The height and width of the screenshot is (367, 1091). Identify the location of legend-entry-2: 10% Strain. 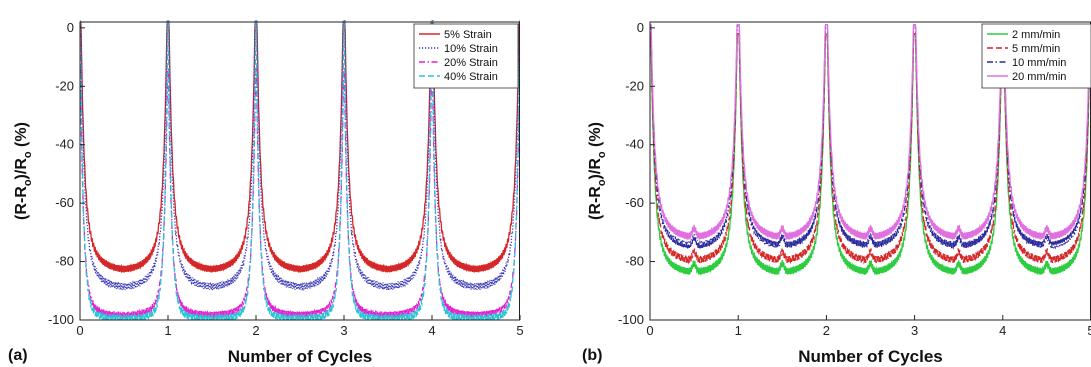
(471, 49).